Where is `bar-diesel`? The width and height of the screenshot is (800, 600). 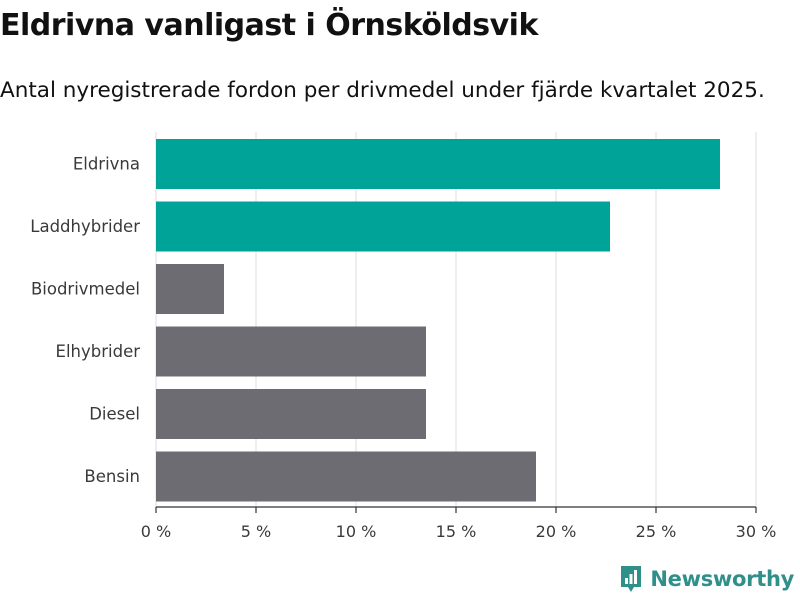 bar-diesel is located at coordinates (291, 414).